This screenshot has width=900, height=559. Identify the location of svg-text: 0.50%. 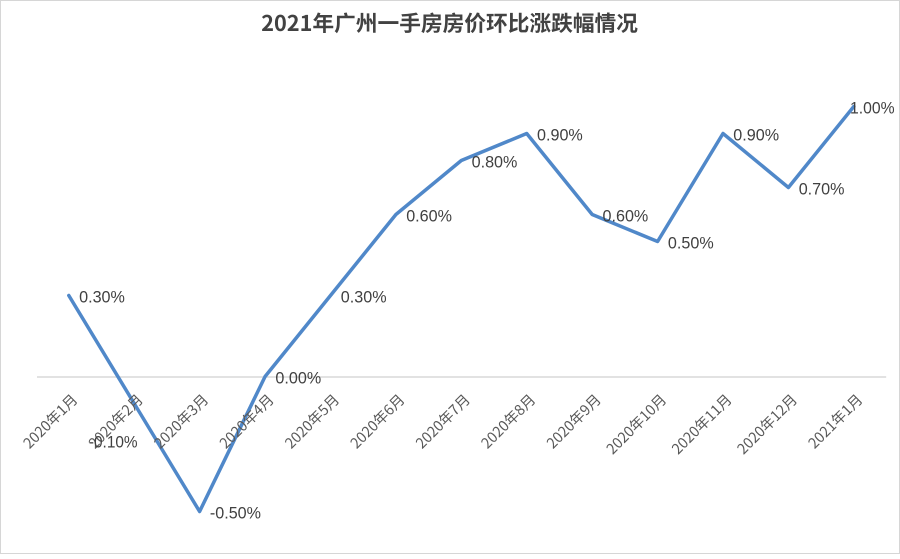
(691, 243).